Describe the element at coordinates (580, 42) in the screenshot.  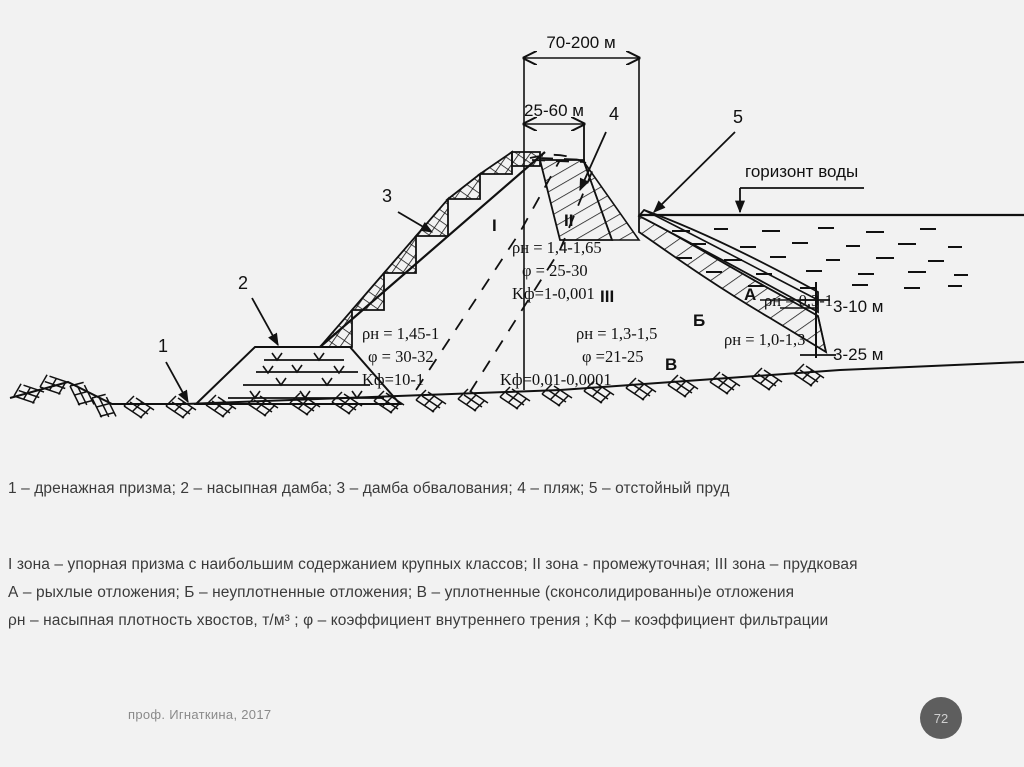
I see `dimension-label-beach: 70-200 м` at that location.